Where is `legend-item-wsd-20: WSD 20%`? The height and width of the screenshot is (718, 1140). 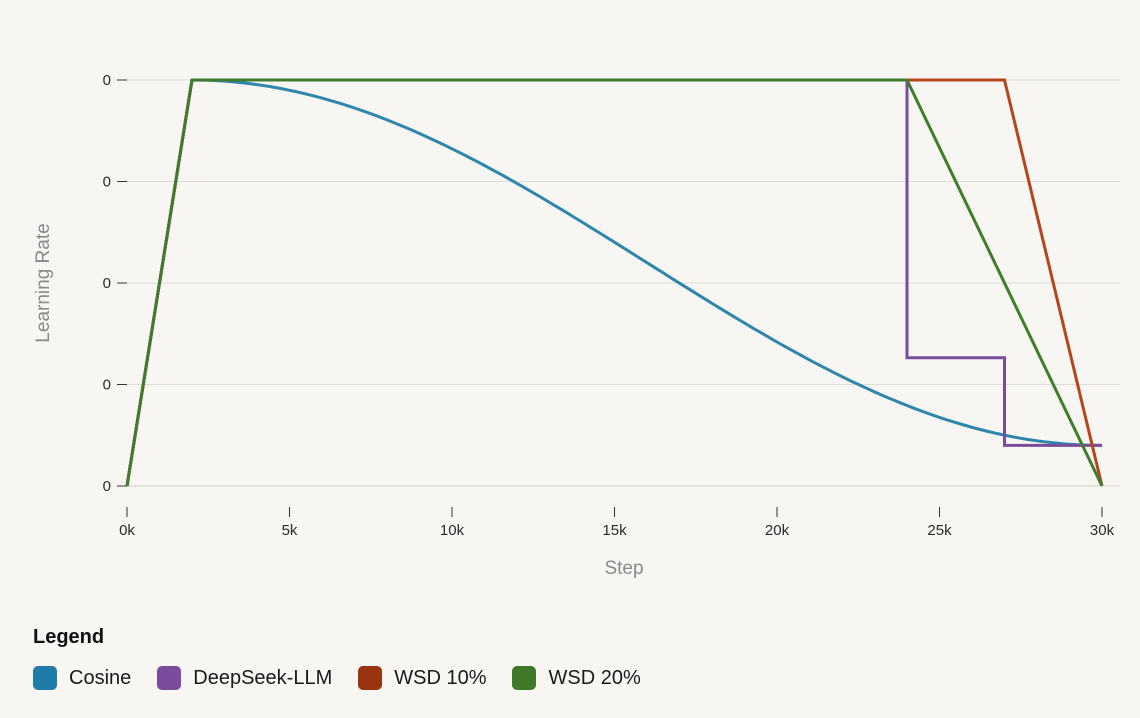
legend-item-wsd-20: WSD 20% is located at coordinates (576, 678).